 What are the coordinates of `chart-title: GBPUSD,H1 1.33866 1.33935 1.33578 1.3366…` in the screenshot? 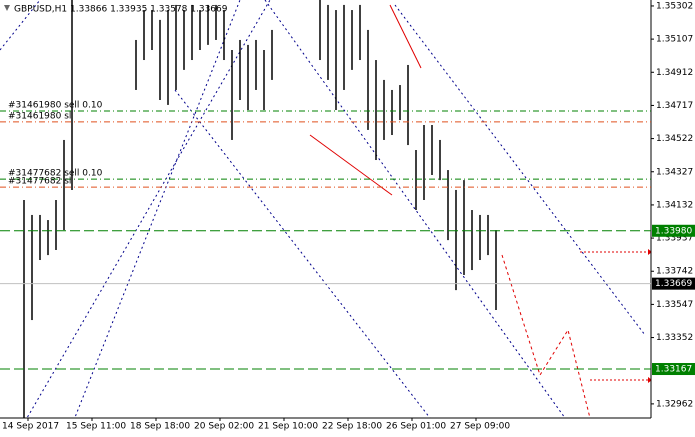 It's located at (121, 10).